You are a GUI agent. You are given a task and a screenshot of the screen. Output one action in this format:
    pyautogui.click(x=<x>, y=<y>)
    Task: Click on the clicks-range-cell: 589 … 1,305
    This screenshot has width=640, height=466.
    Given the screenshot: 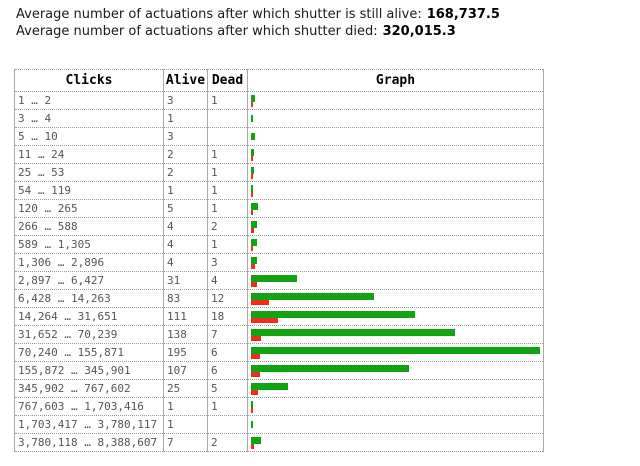 What is the action you would take?
    pyautogui.click(x=89, y=244)
    